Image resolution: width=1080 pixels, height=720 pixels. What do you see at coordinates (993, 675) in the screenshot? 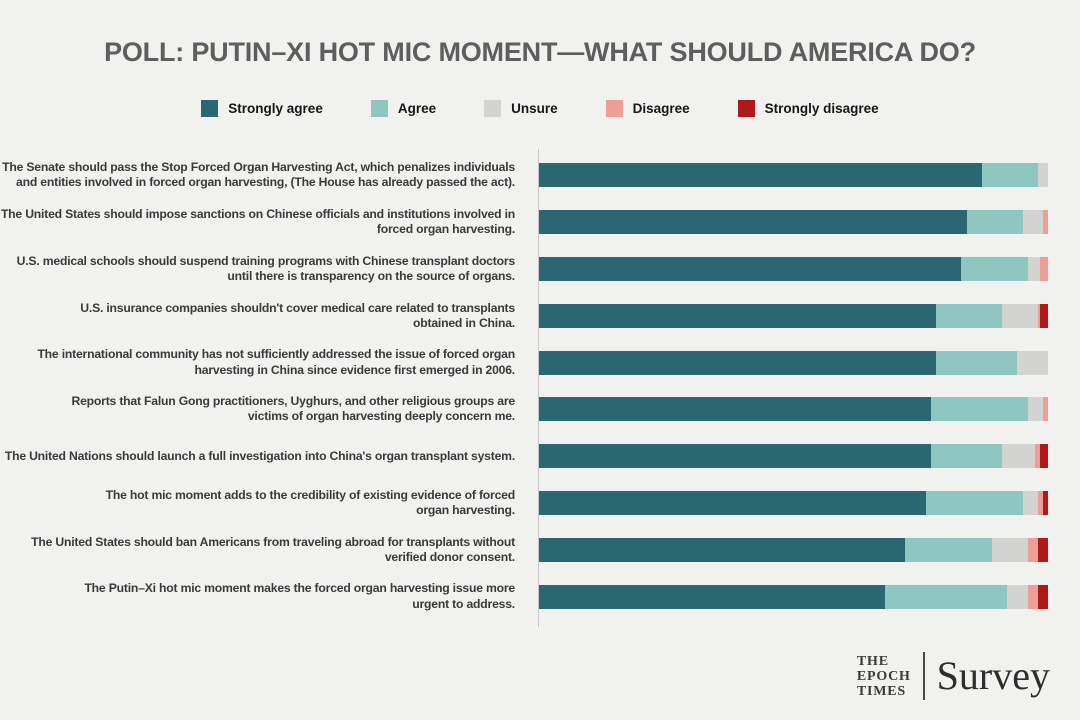
I see `survey-wordmark: Survey` at bounding box center [993, 675].